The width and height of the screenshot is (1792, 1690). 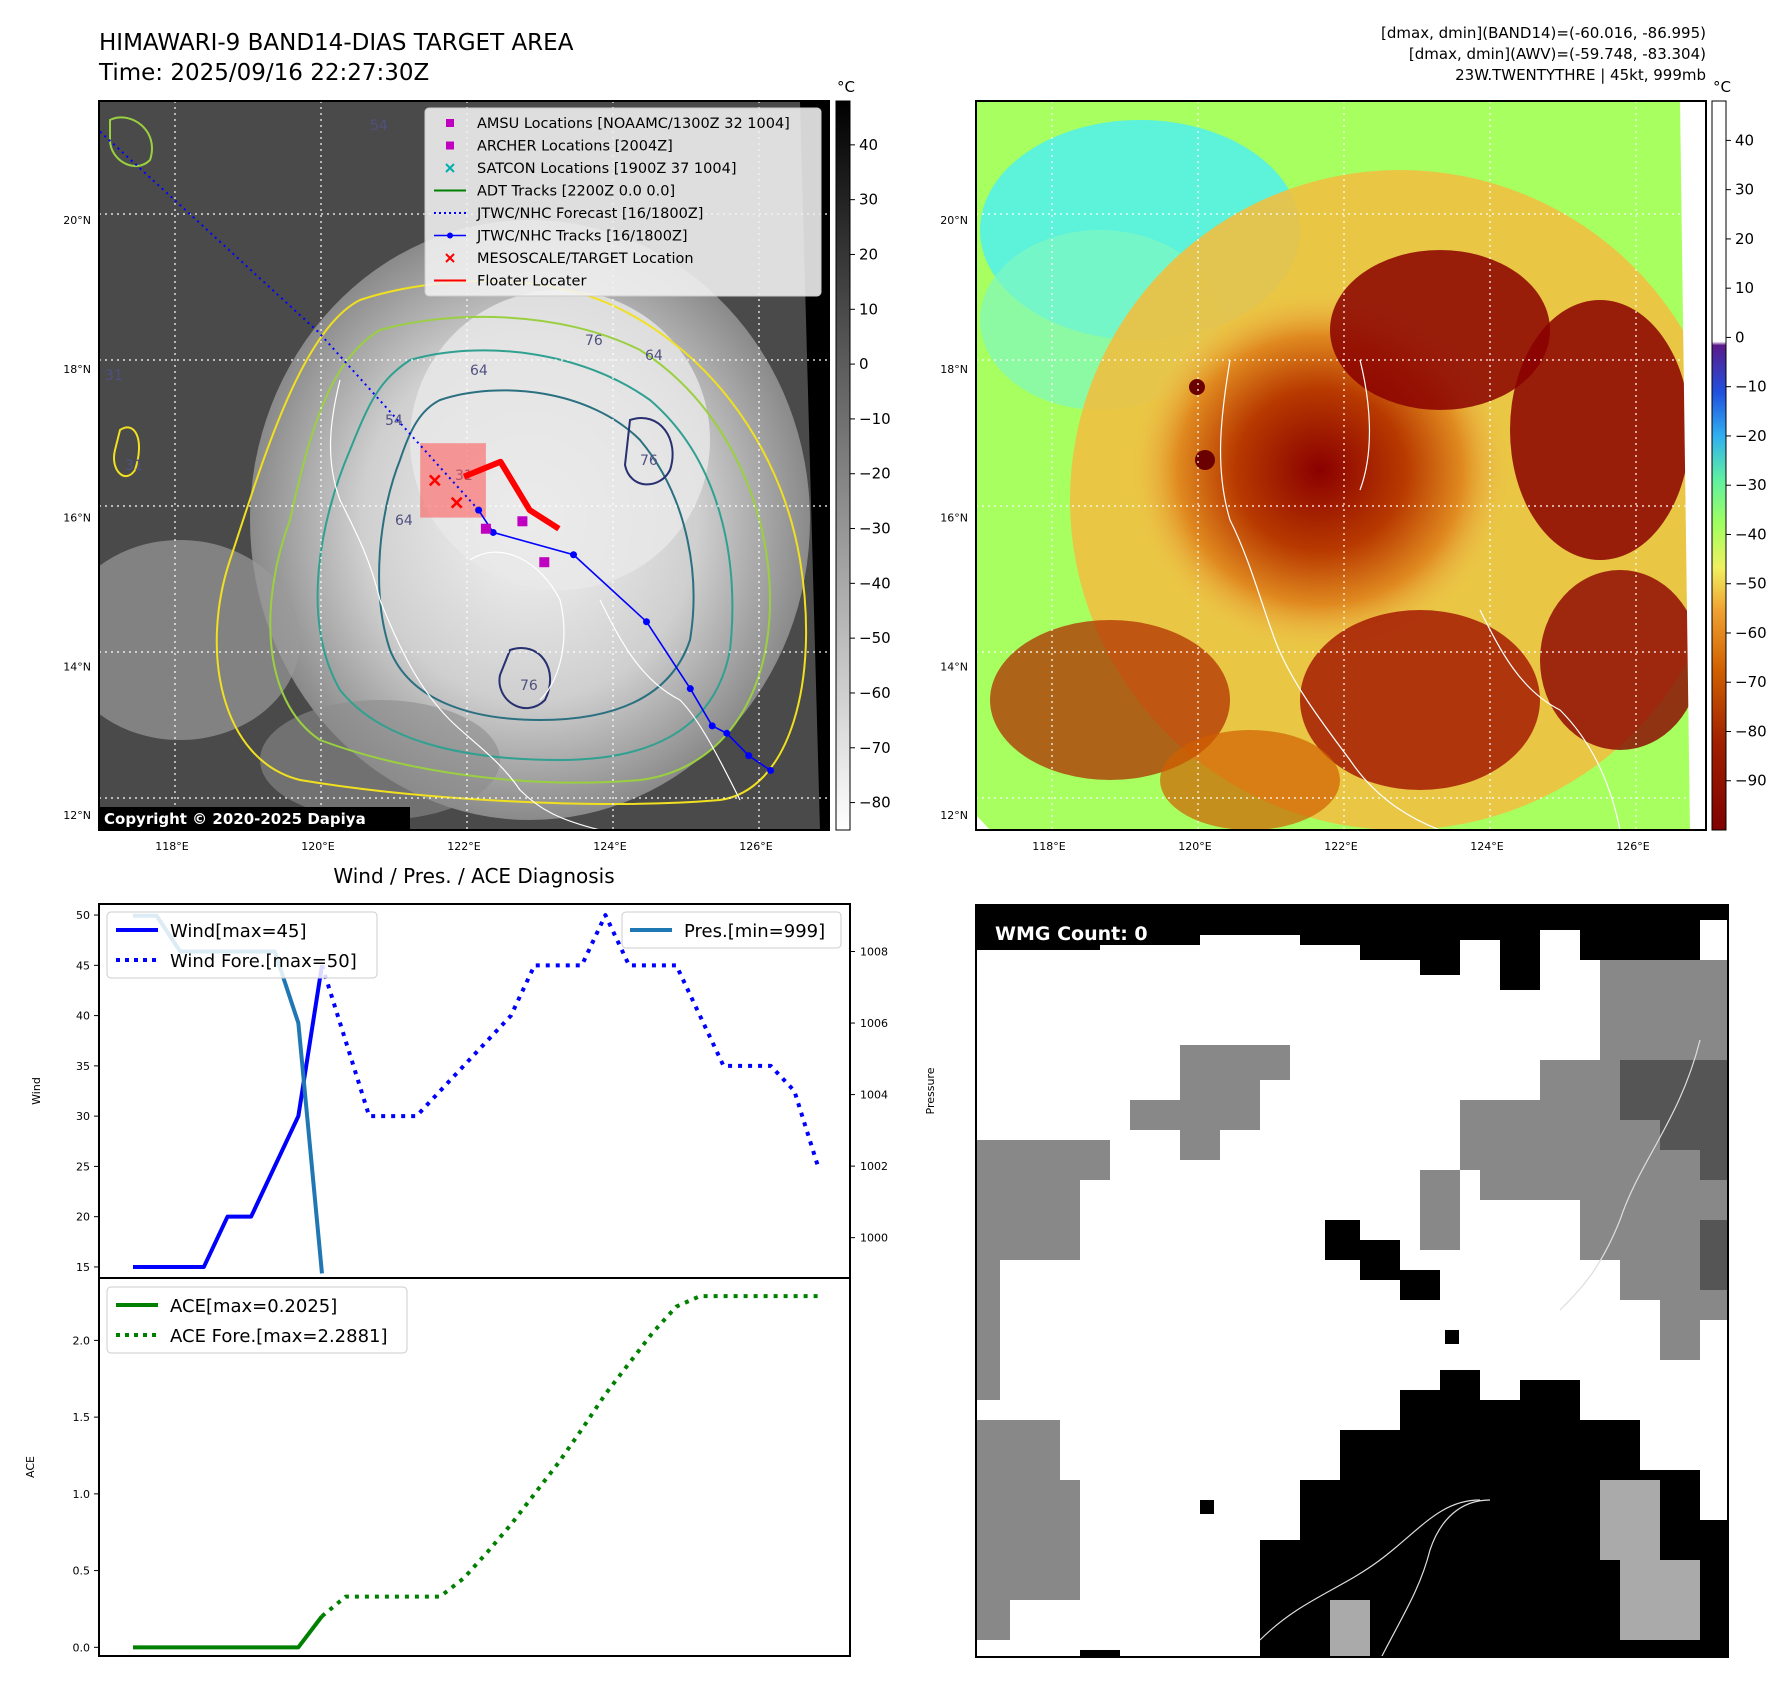 I want to click on ace-legend-label: ACE[max=0.2025], so click(x=253, y=1306).